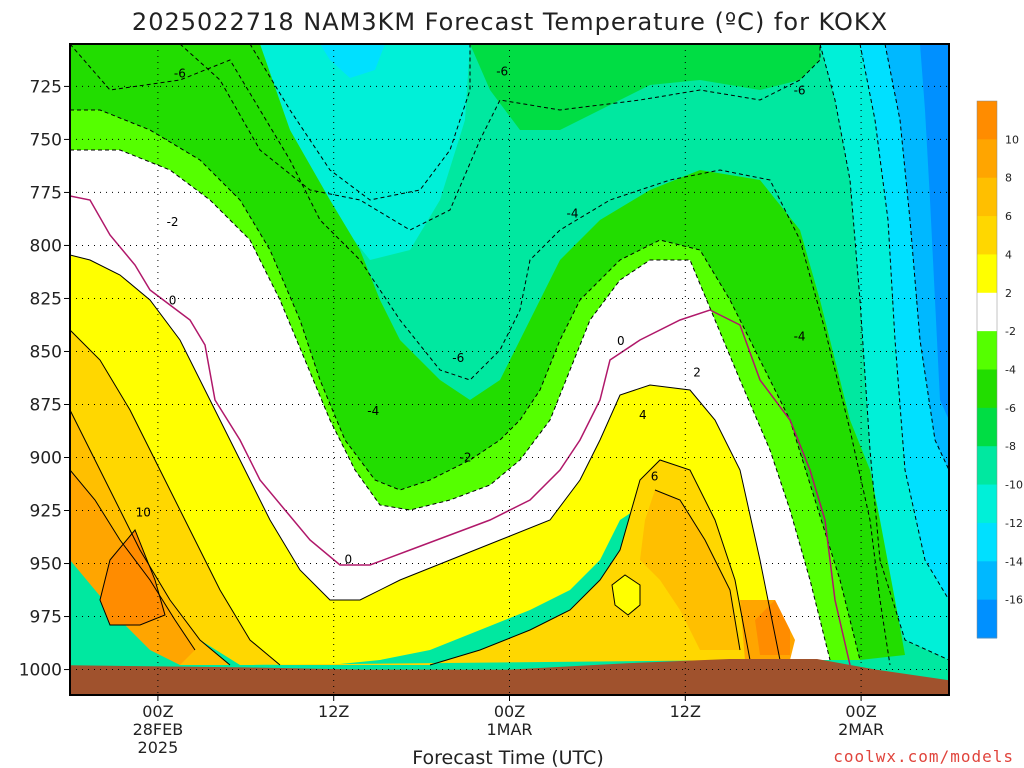 The width and height of the screenshot is (1024, 768). Describe the element at coordinates (46, 618) in the screenshot. I see `y-tick-label: 975` at that location.